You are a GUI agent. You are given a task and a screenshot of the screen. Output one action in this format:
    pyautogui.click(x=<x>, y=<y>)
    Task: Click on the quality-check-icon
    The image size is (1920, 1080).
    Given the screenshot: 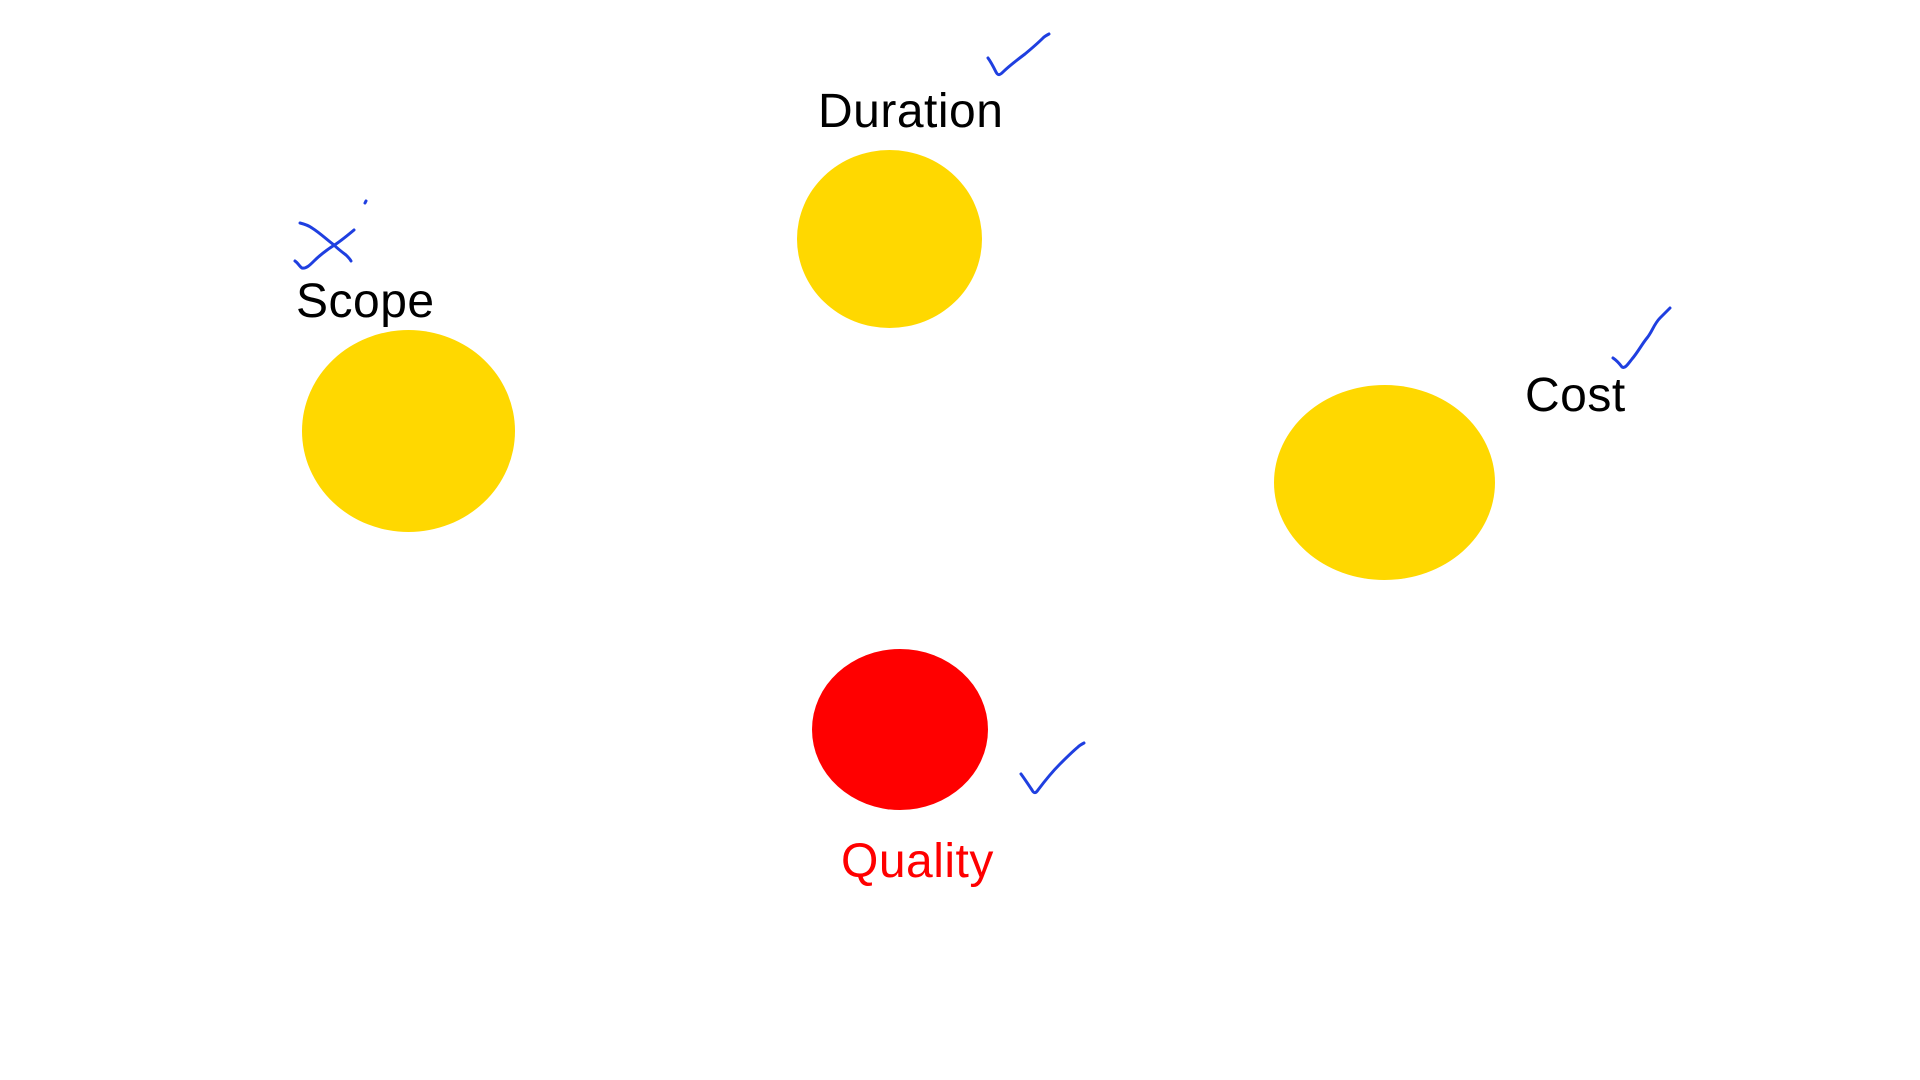 What is the action you would take?
    pyautogui.click(x=1052, y=768)
    